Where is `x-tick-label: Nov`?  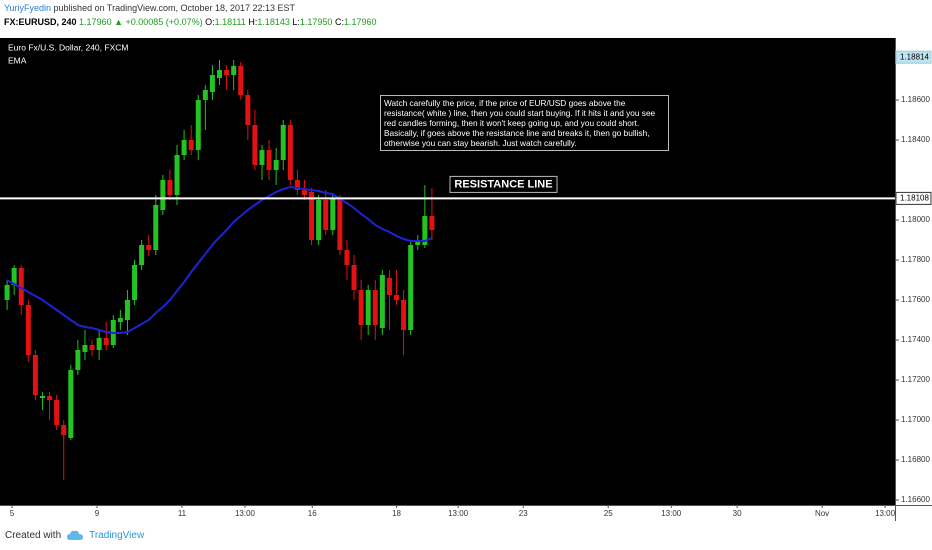
x-tick-label: Nov is located at coordinates (822, 513).